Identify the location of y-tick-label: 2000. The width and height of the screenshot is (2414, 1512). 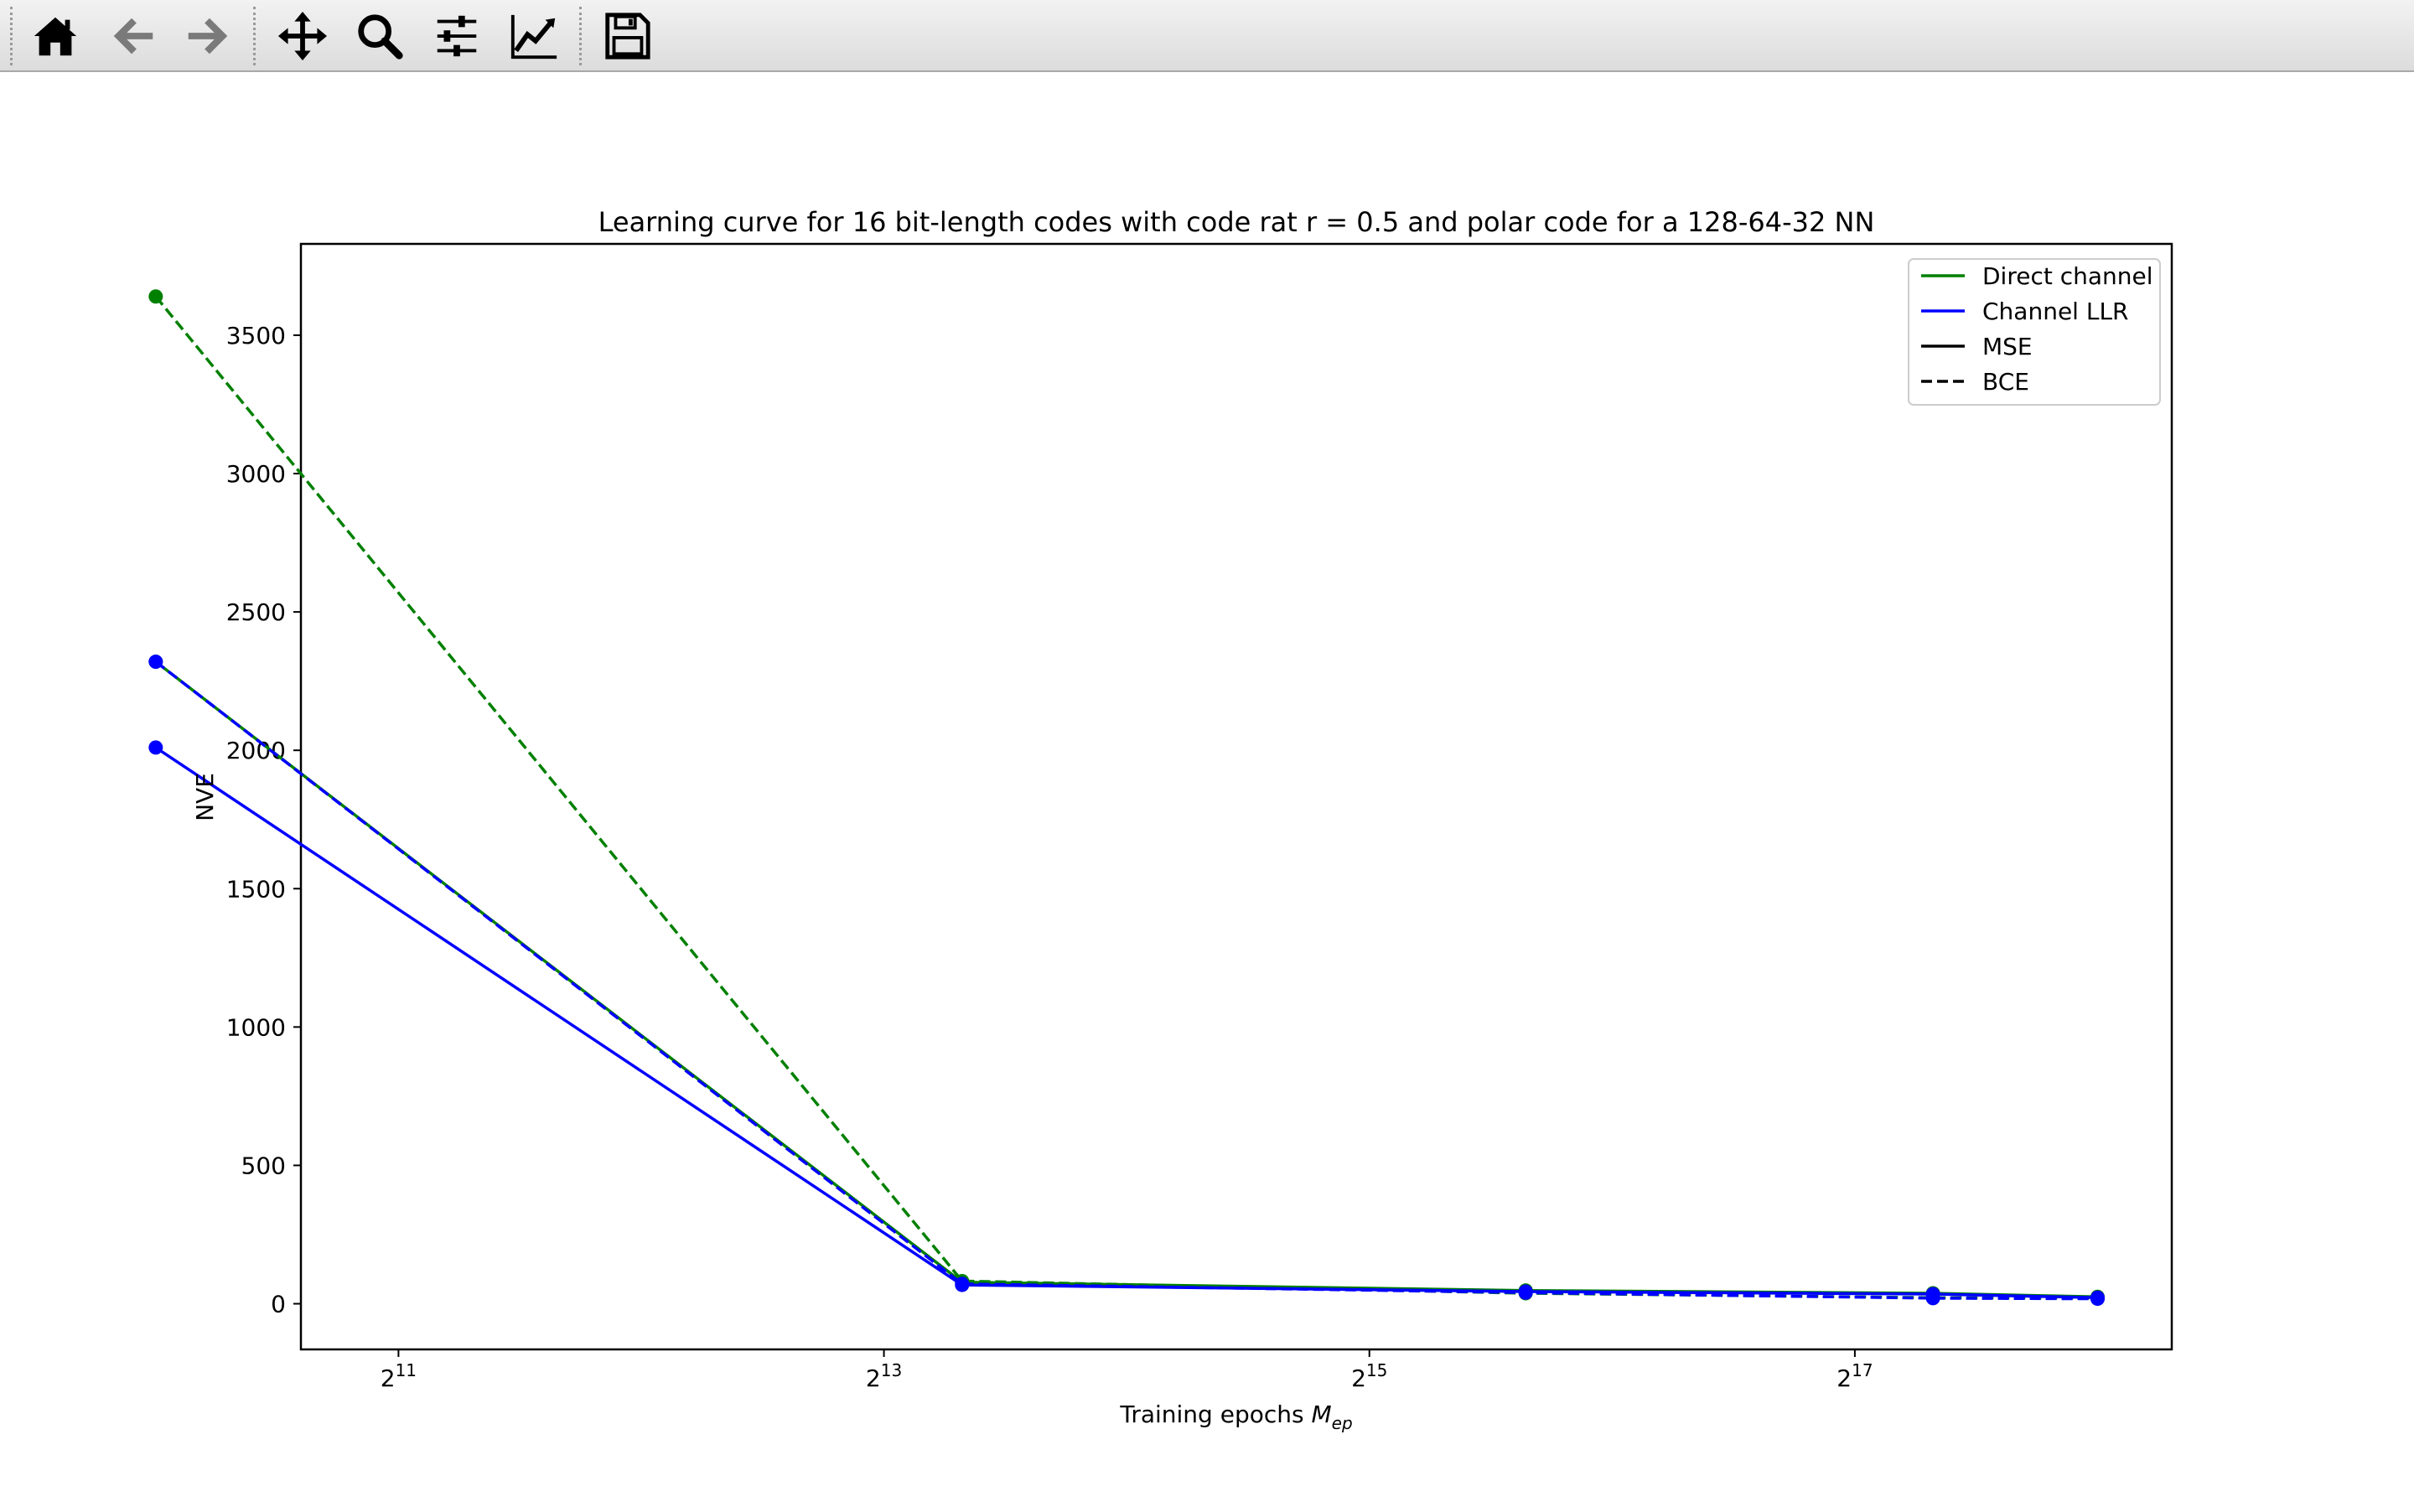
(256, 750).